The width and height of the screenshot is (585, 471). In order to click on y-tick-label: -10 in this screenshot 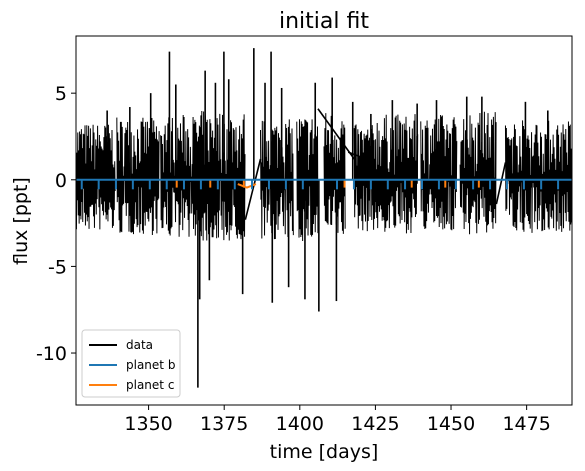, I will do `click(51, 354)`.